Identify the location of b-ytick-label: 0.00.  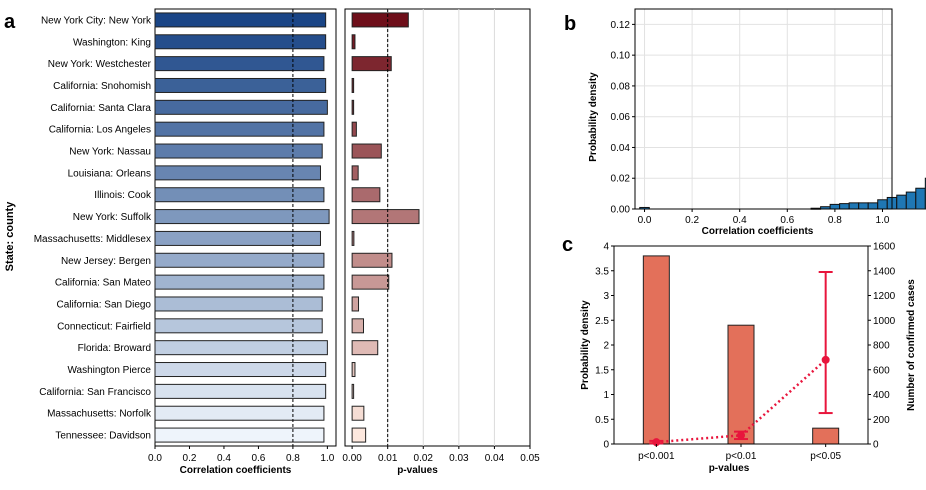
(621, 210).